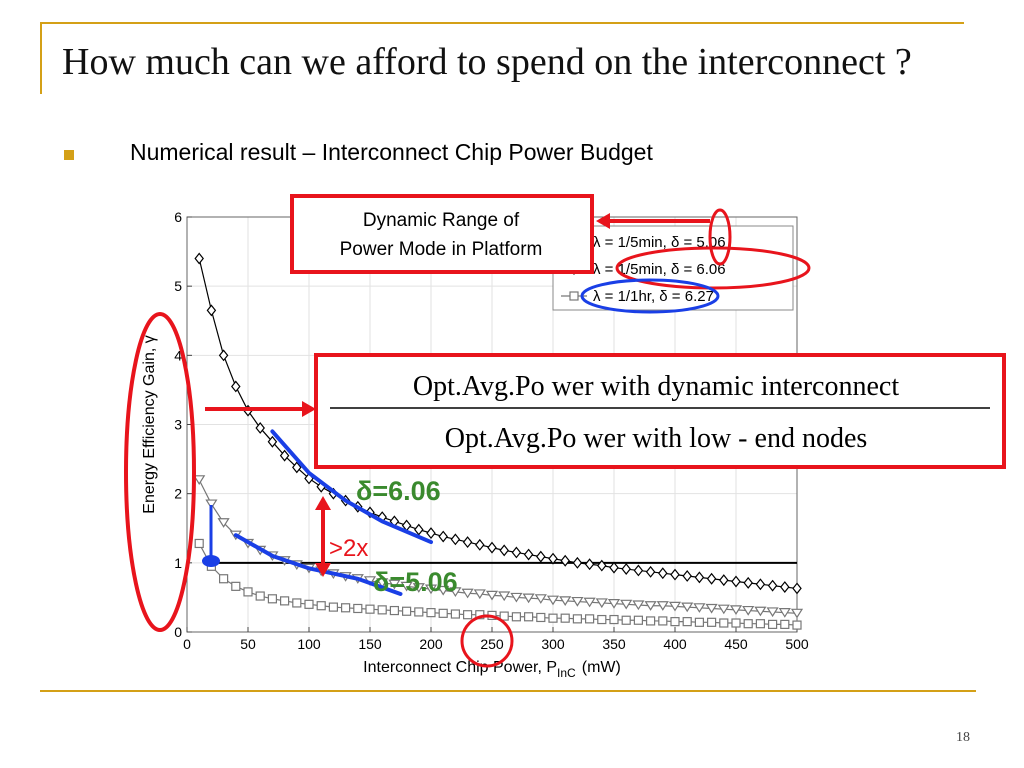  What do you see at coordinates (502, 23) in the screenshot?
I see `top-rule` at bounding box center [502, 23].